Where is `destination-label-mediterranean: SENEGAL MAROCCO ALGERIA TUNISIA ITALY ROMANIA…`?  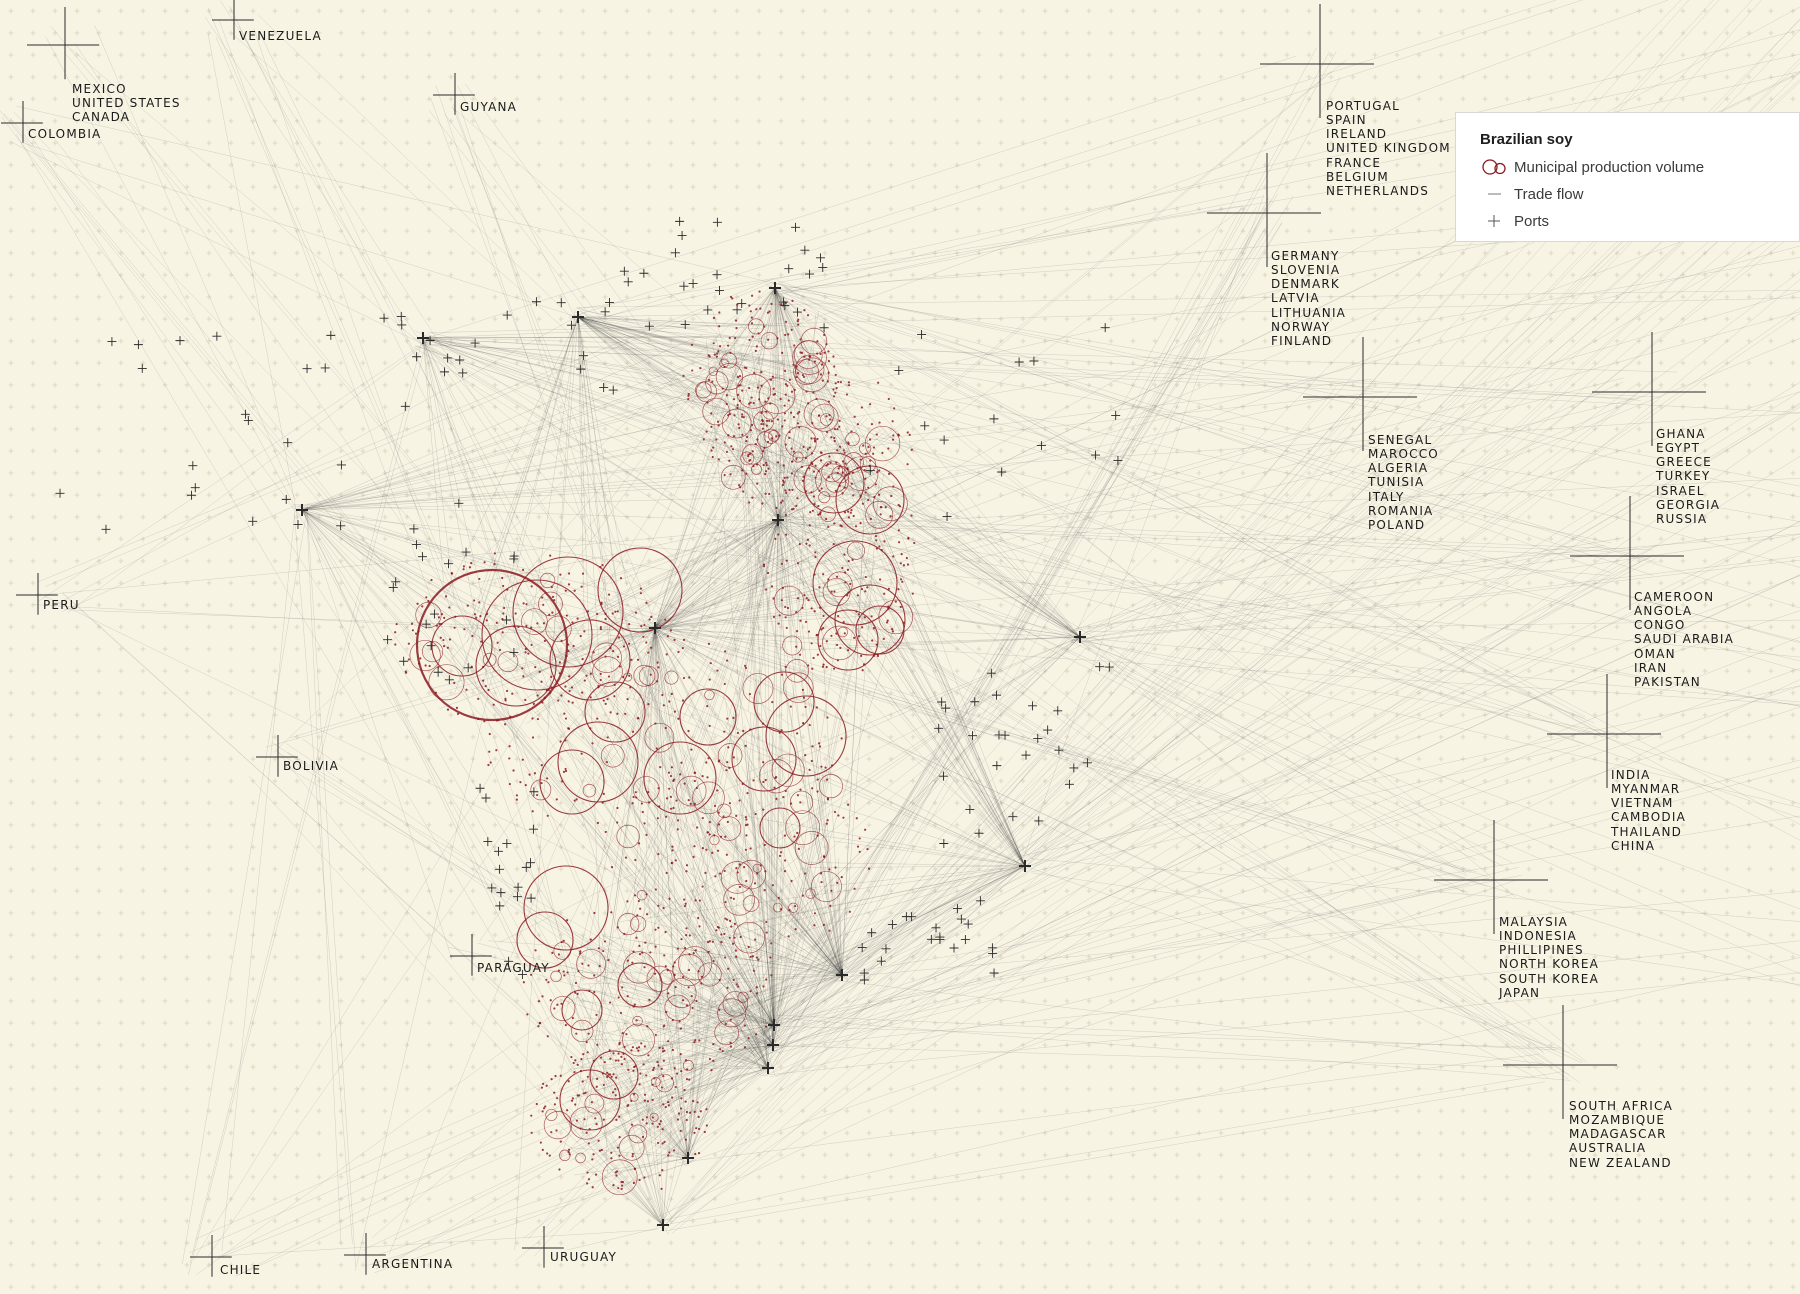 destination-label-mediterranean: SENEGAL MAROCCO ALGERIA TUNISIA ITALY ROMANIA… is located at coordinates (1403, 482).